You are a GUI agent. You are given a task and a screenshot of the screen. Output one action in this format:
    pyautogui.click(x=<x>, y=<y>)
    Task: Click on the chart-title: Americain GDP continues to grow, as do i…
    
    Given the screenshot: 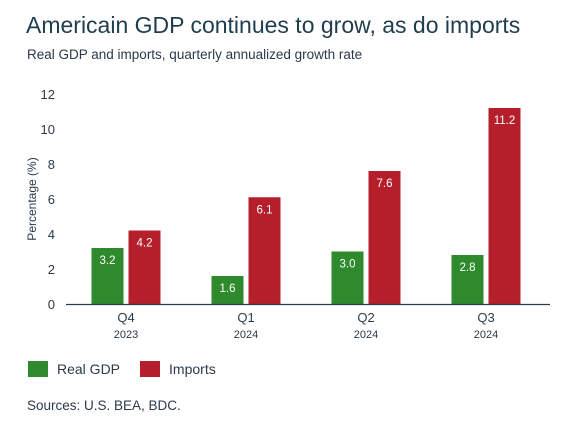 What is the action you would take?
    pyautogui.click(x=273, y=25)
    